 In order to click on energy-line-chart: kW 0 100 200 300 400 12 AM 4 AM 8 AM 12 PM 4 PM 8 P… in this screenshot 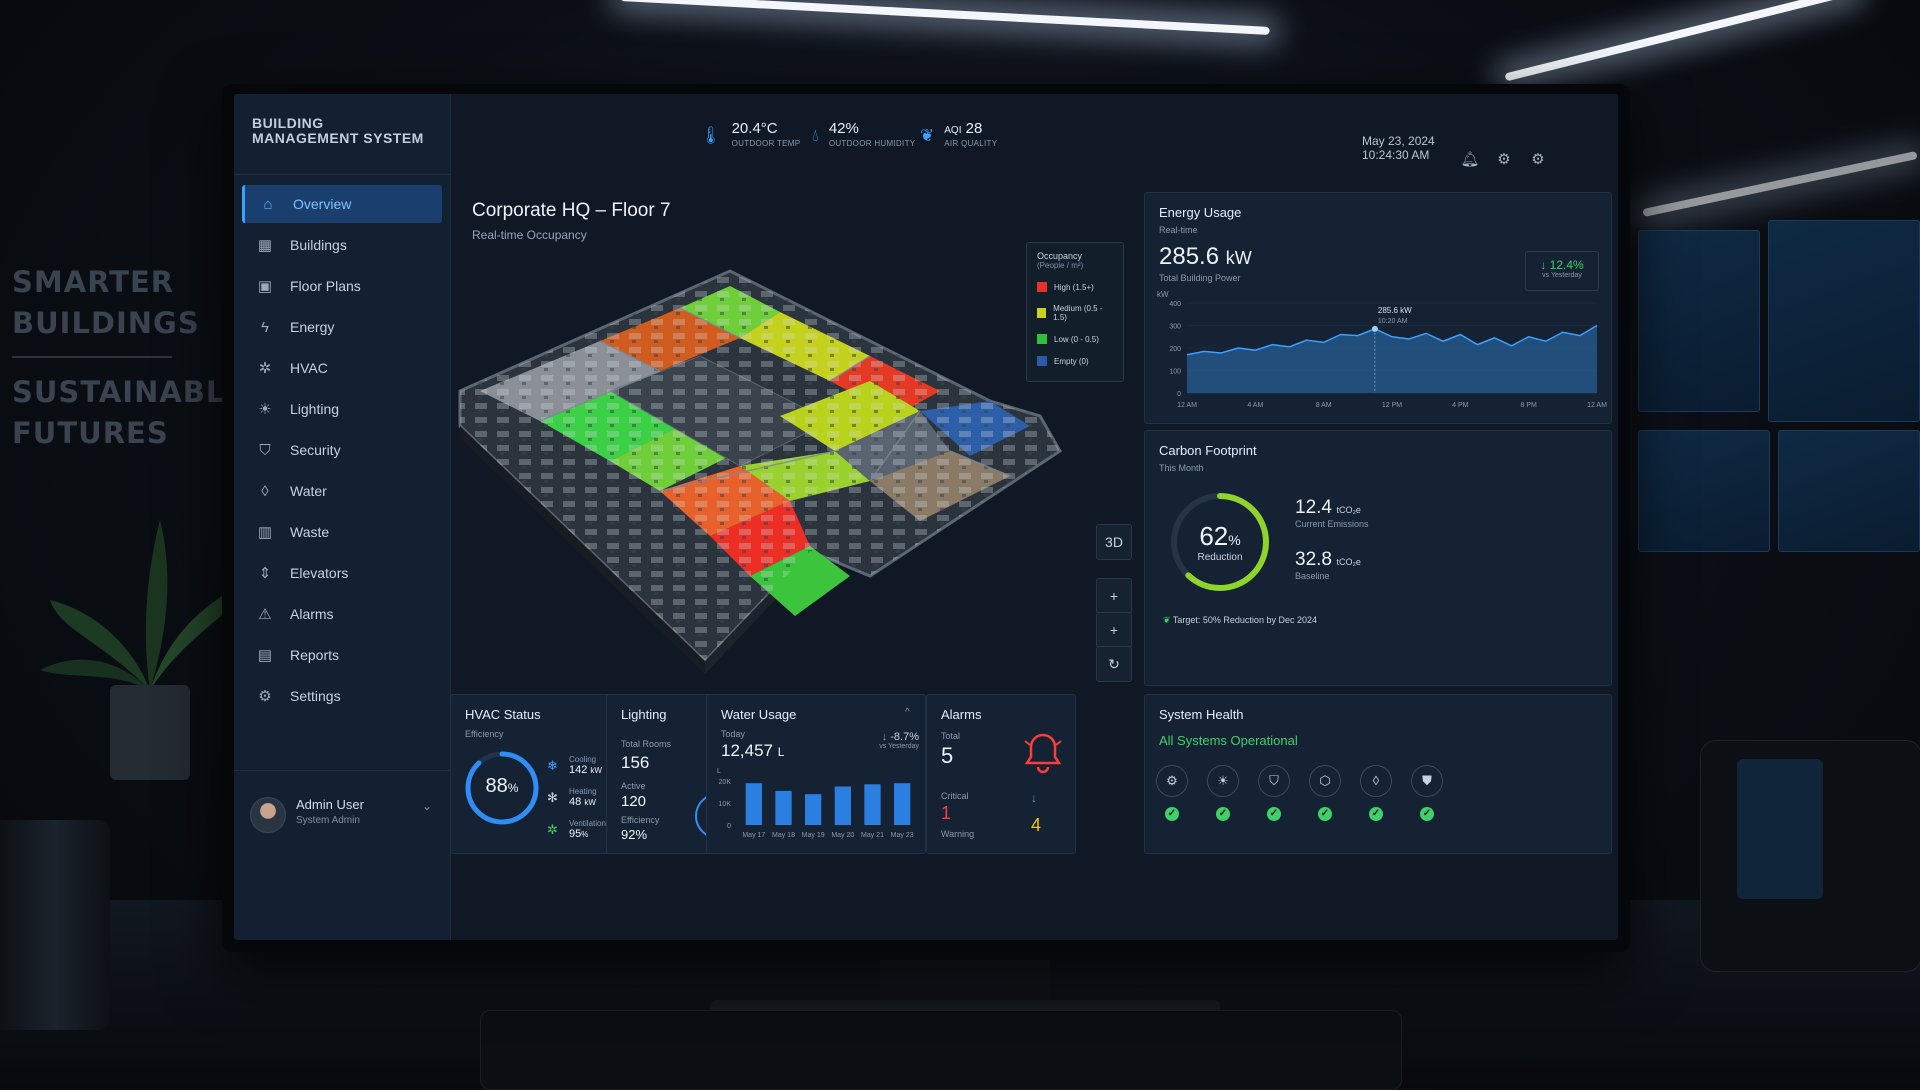, I will do `click(1382, 349)`.